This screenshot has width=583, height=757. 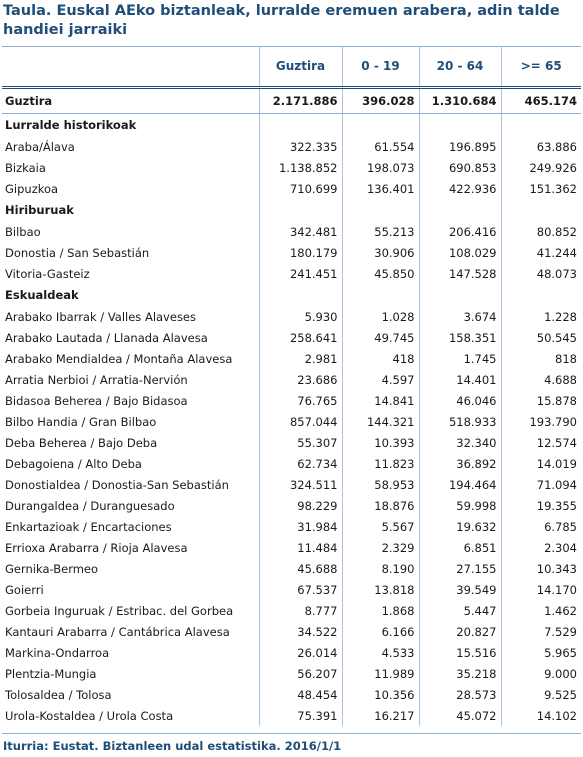 What do you see at coordinates (540, 526) in the screenshot?
I see `cell-65plus: 6.785` at bounding box center [540, 526].